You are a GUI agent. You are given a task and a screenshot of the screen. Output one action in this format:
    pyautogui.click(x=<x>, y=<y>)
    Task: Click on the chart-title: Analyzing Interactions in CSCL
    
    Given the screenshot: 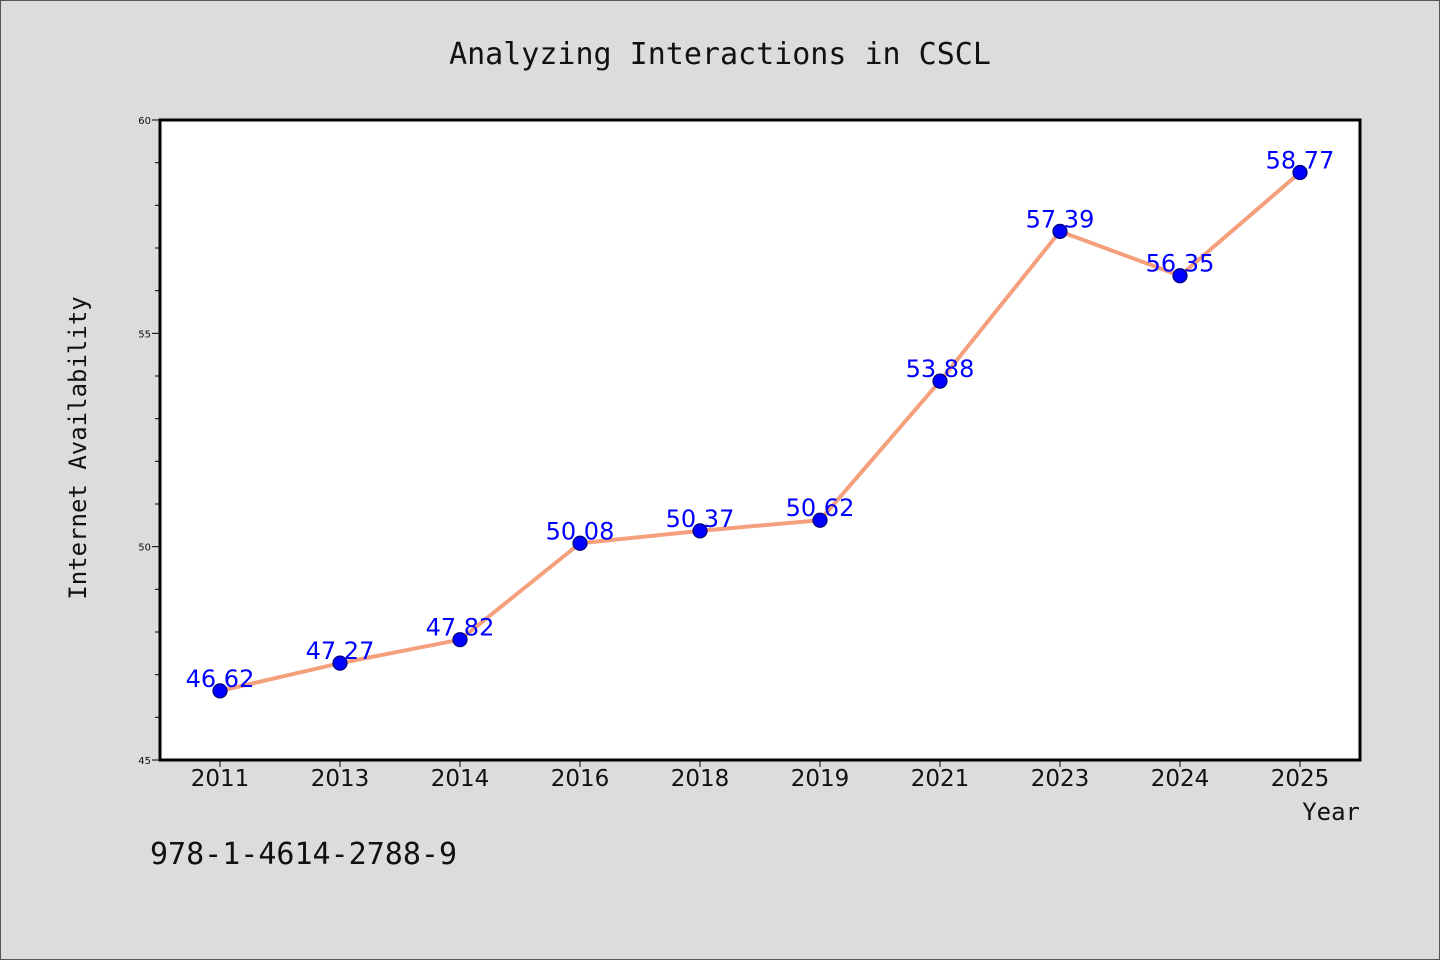 What is the action you would take?
    pyautogui.click(x=720, y=54)
    